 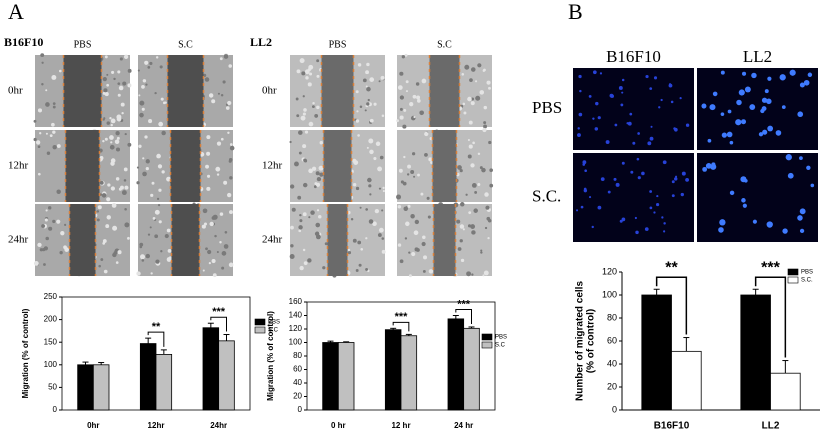 I want to click on legend-swatch, so click(x=793, y=280).